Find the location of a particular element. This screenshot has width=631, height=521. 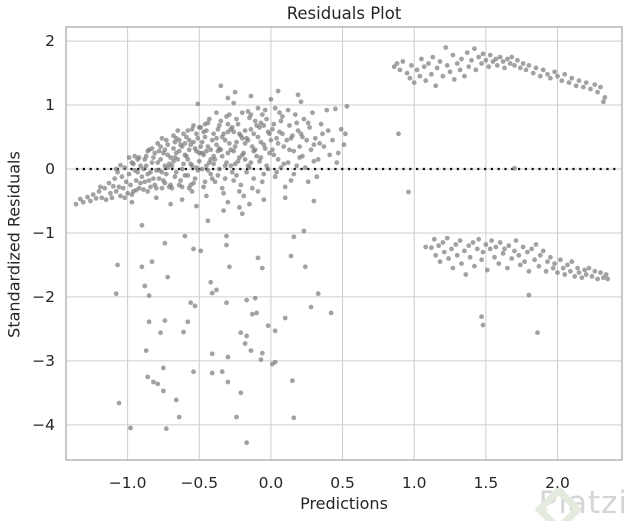

y-tick-label: −2 is located at coordinates (43, 297).